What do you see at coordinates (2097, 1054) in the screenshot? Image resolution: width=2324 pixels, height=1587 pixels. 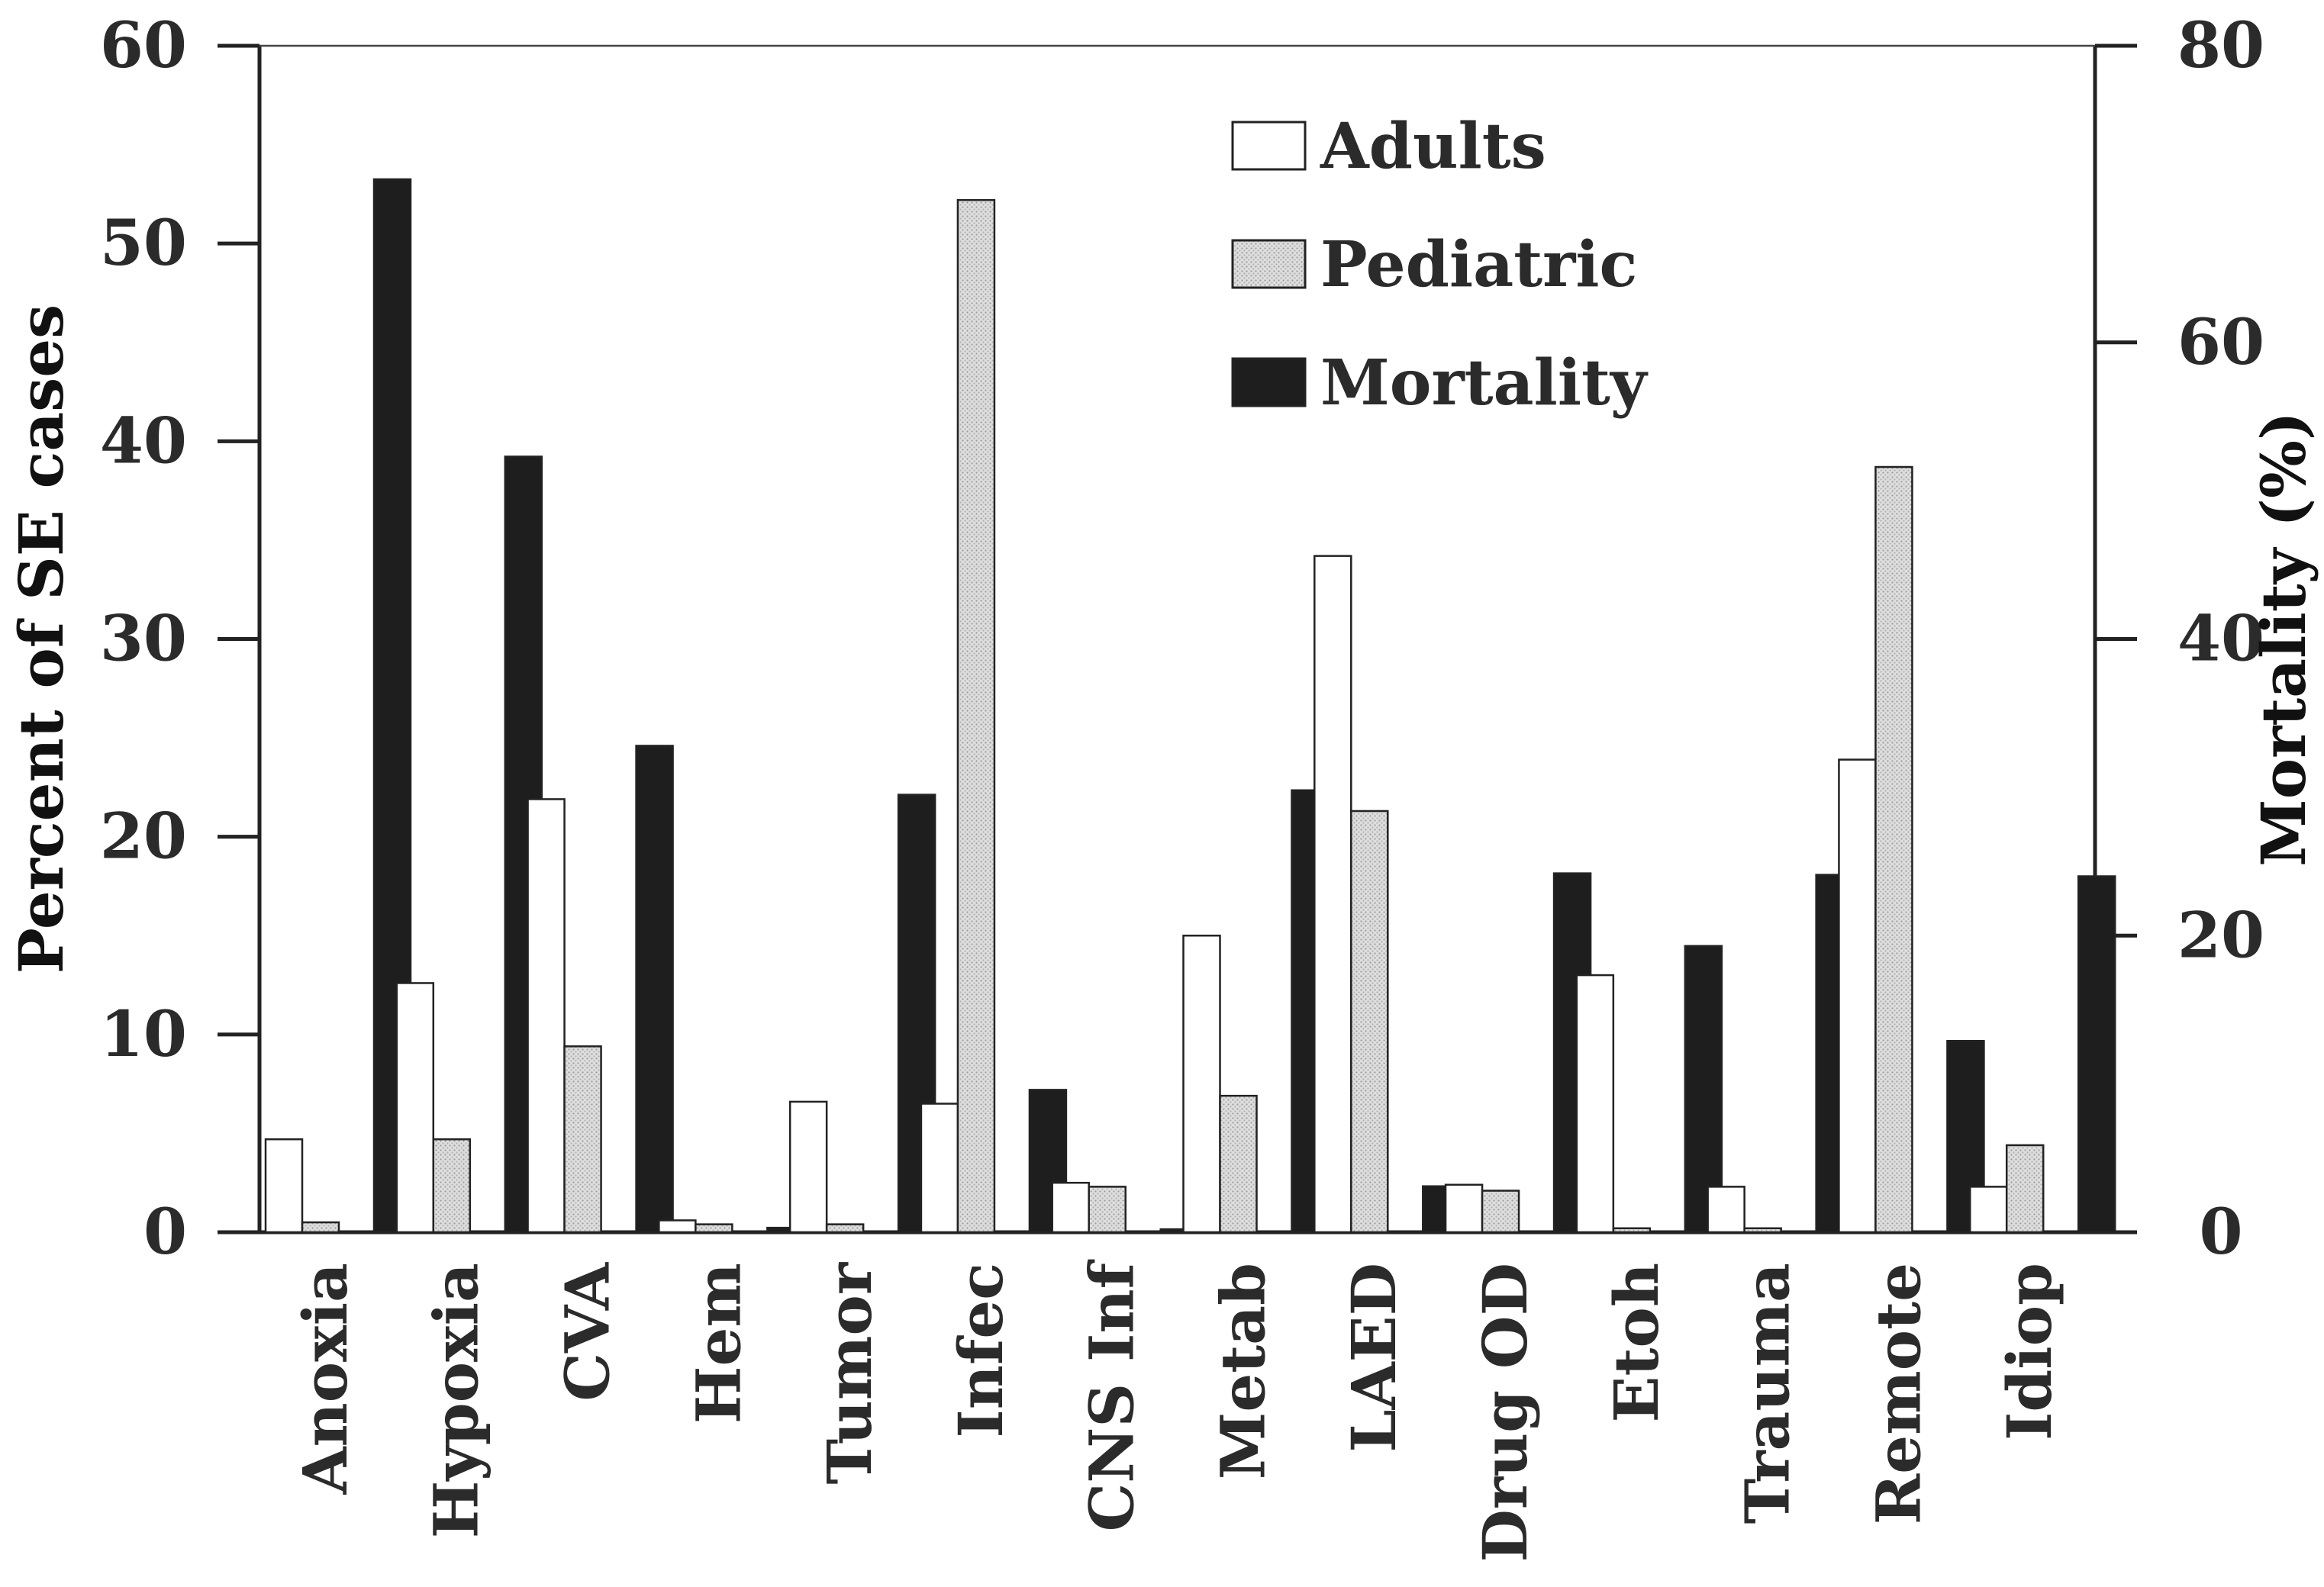 I see `bar-mortality-idiop` at bounding box center [2097, 1054].